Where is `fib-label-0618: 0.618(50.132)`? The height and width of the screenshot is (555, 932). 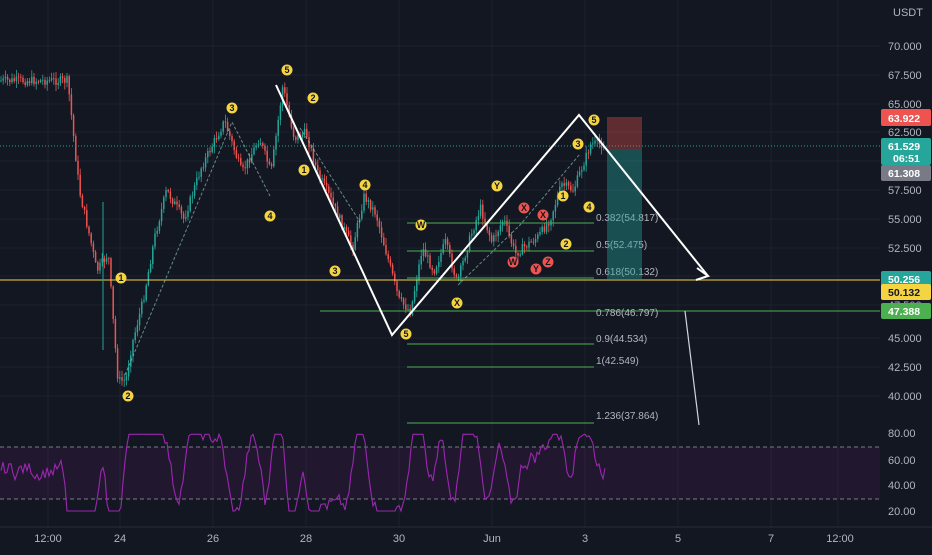 fib-label-0618: 0.618(50.132) is located at coordinates (627, 272).